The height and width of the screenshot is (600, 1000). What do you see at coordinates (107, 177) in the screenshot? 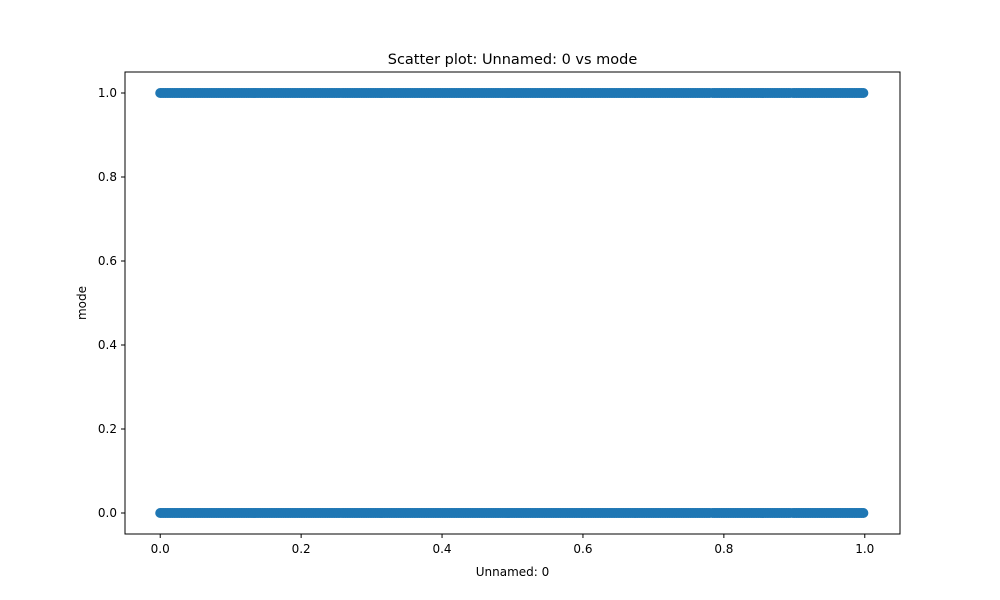
I see `y-tick-label: 0.8` at bounding box center [107, 177].